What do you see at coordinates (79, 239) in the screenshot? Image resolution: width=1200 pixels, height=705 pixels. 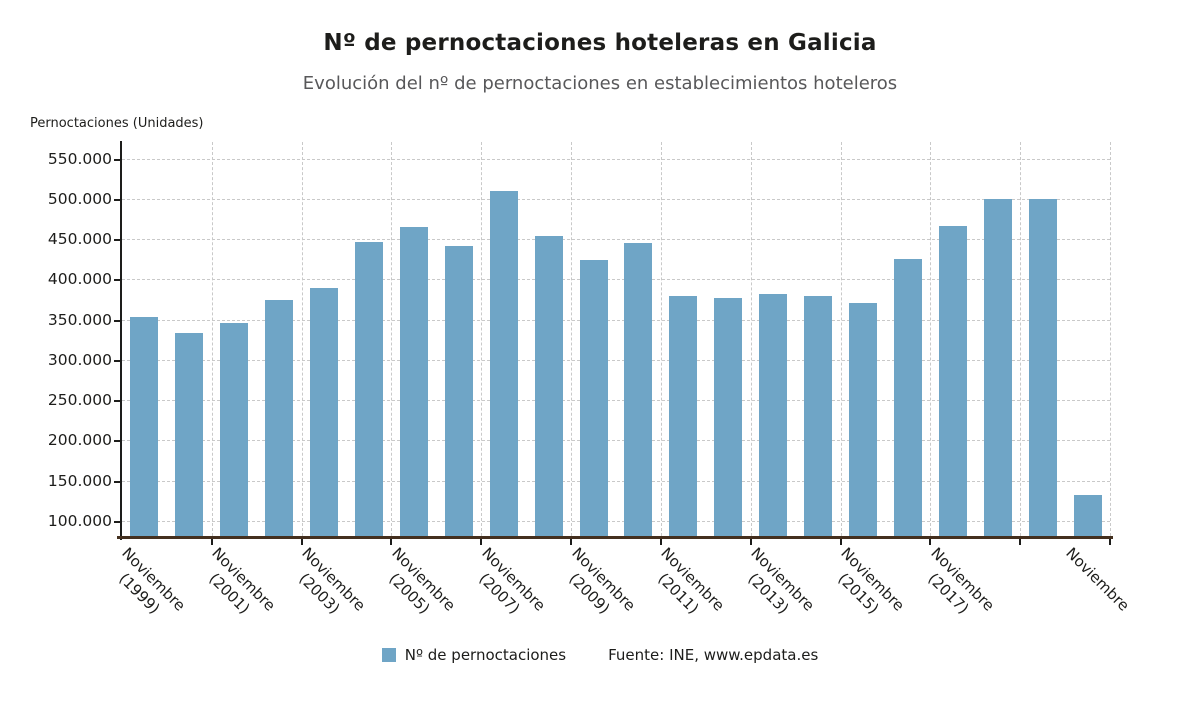 I see `y-tick-label: 450.000` at bounding box center [79, 239].